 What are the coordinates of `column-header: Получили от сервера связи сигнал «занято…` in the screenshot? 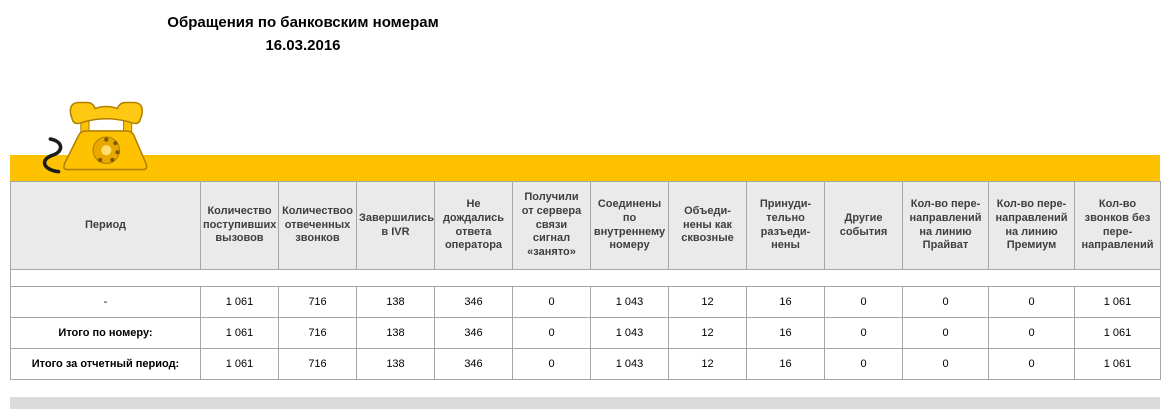 It's located at (551, 225).